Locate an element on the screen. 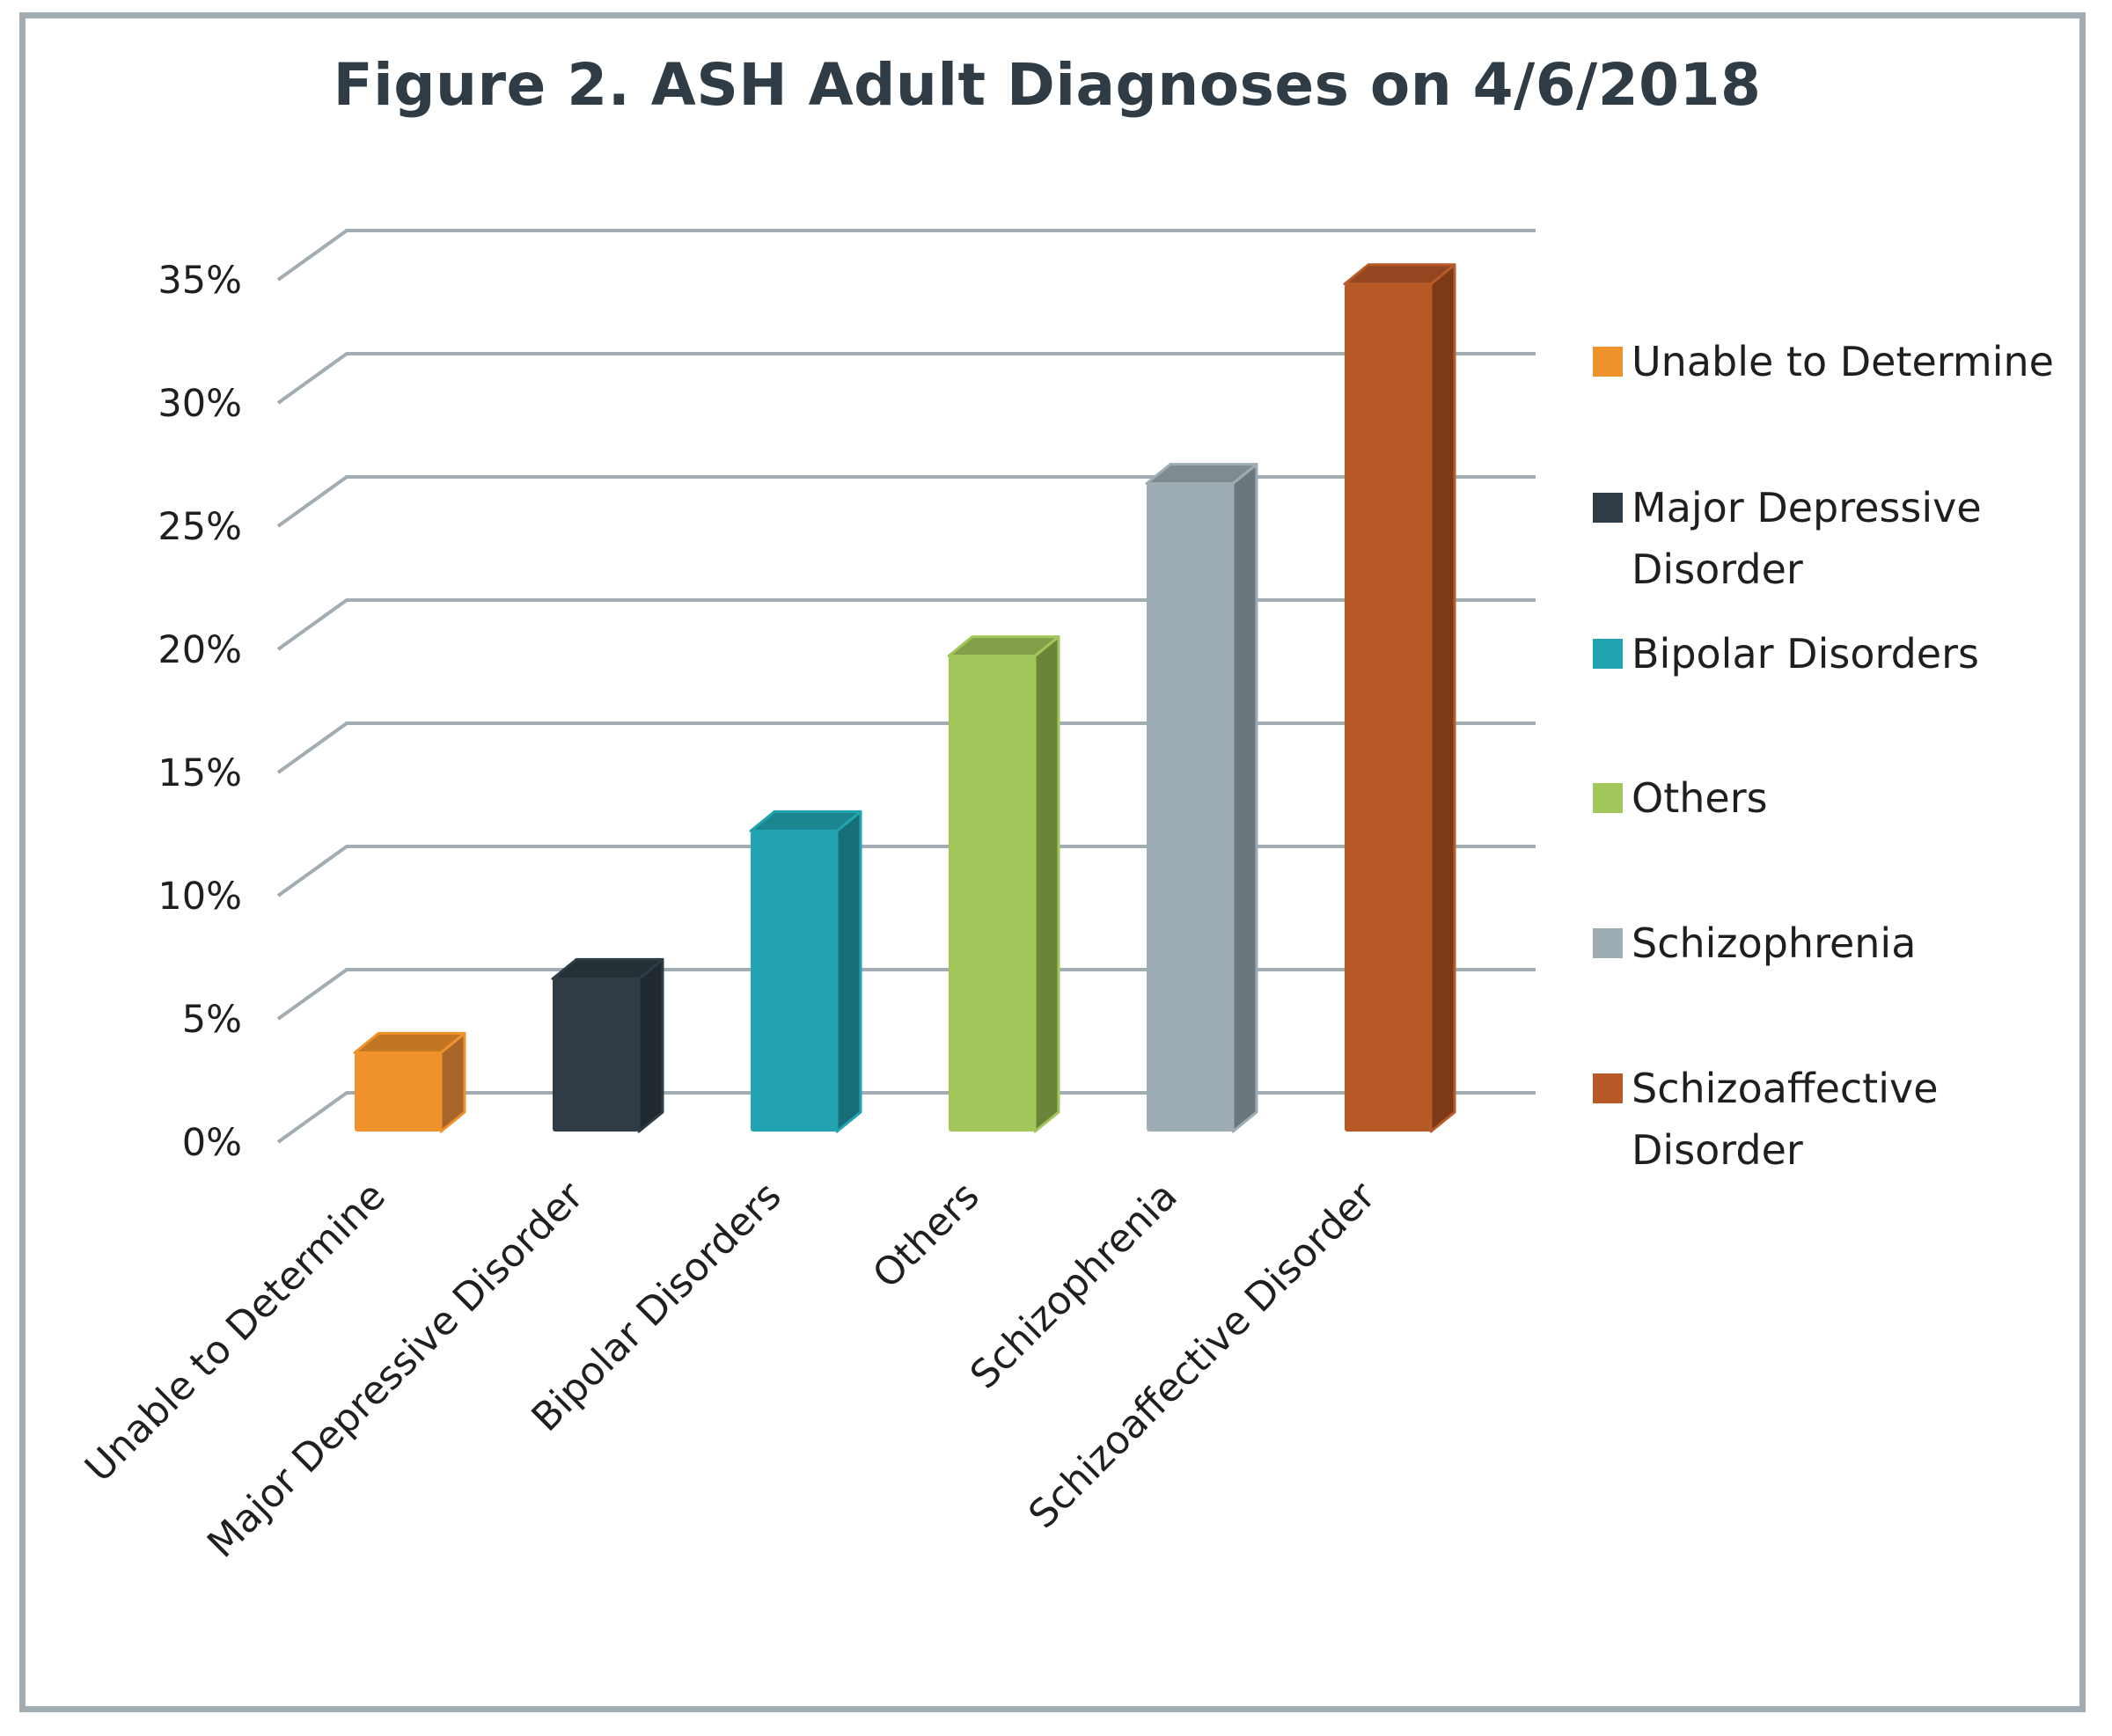  y-tick-label: 35% is located at coordinates (200, 281).